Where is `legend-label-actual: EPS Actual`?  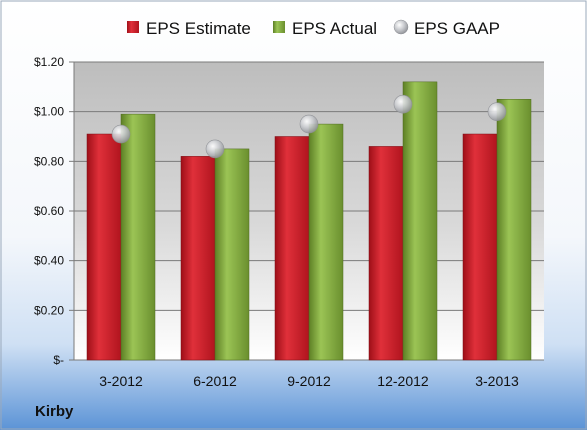
legend-label-actual: EPS Actual is located at coordinates (334, 28).